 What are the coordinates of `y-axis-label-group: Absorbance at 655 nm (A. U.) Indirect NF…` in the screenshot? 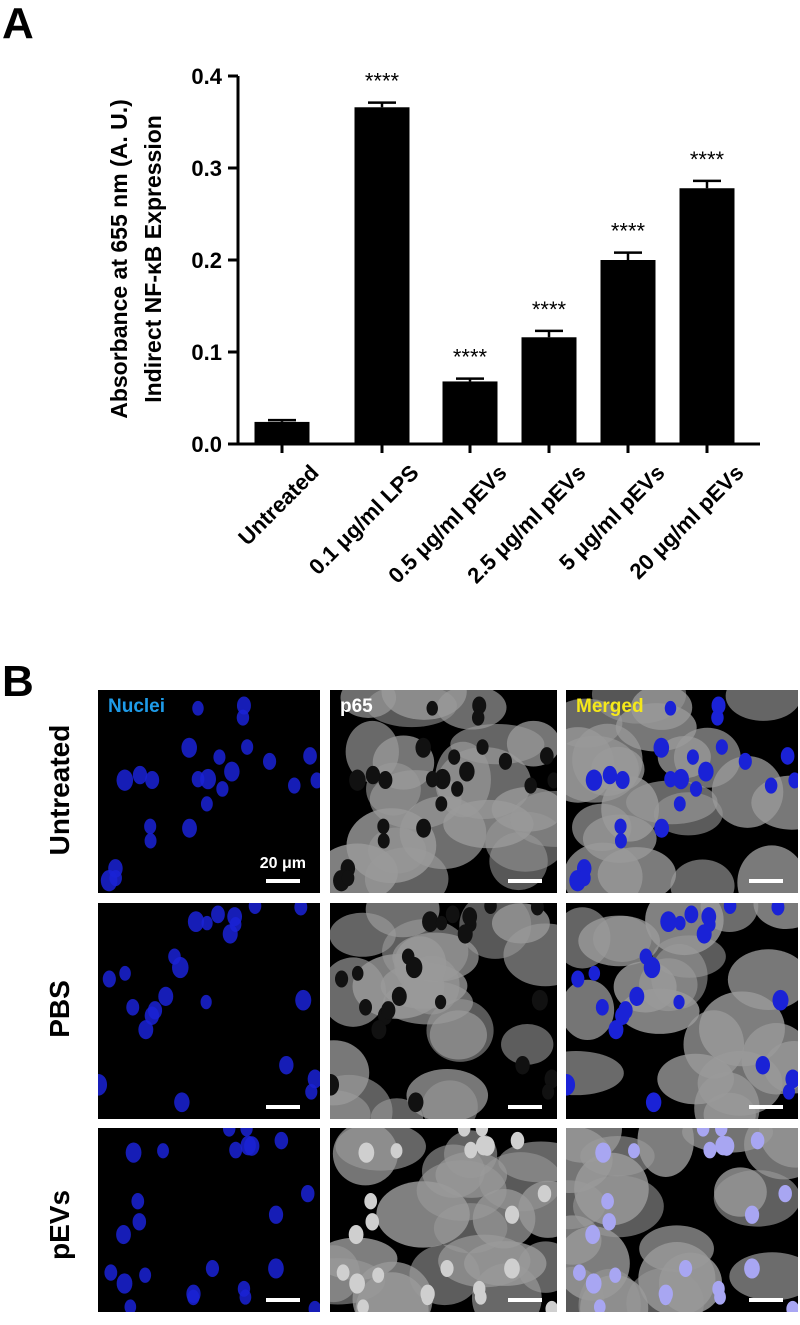 It's located at (136, 259).